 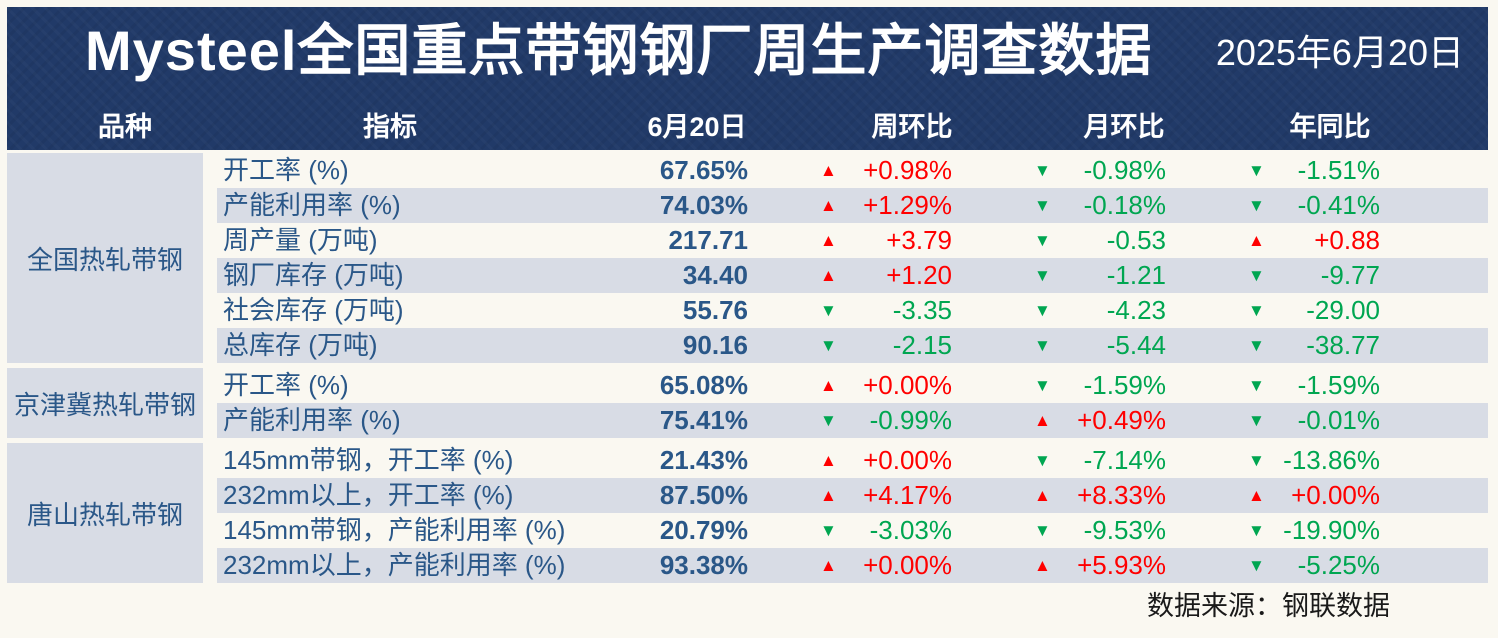 I want to click on table-row: 社会库存 (万吨) 55.76 ▼ -3.35 ▼ -4.23 ▼ -29.00, so click(x=852, y=310).